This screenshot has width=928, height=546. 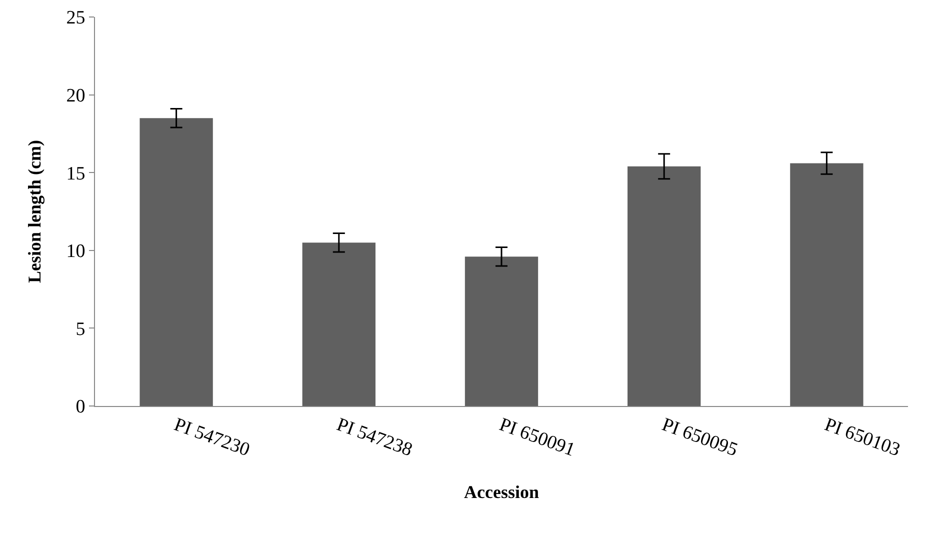 I want to click on x-axis-title: Accession, so click(x=501, y=492).